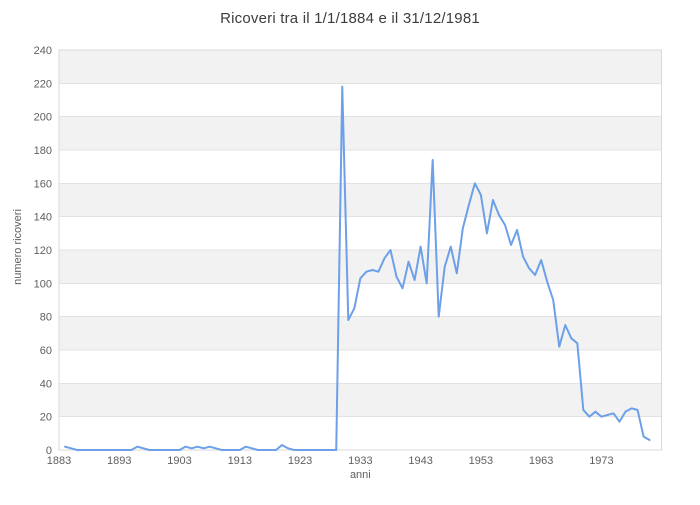 The width and height of the screenshot is (700, 505). Describe the element at coordinates (59, 461) in the screenshot. I see `x-tick-label: 1883` at that location.